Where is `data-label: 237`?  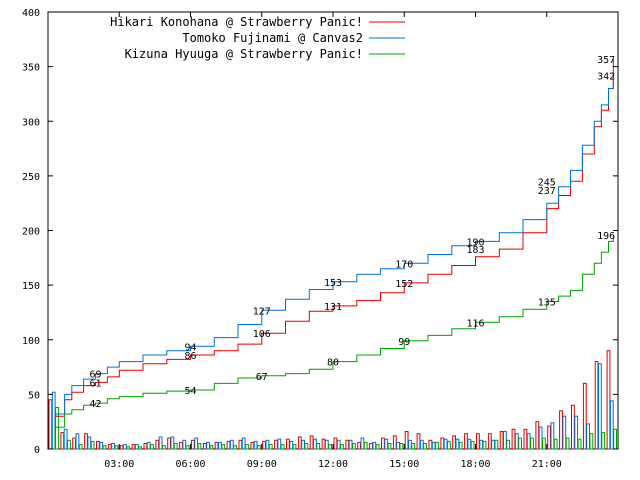 data-label: 237 is located at coordinates (547, 191).